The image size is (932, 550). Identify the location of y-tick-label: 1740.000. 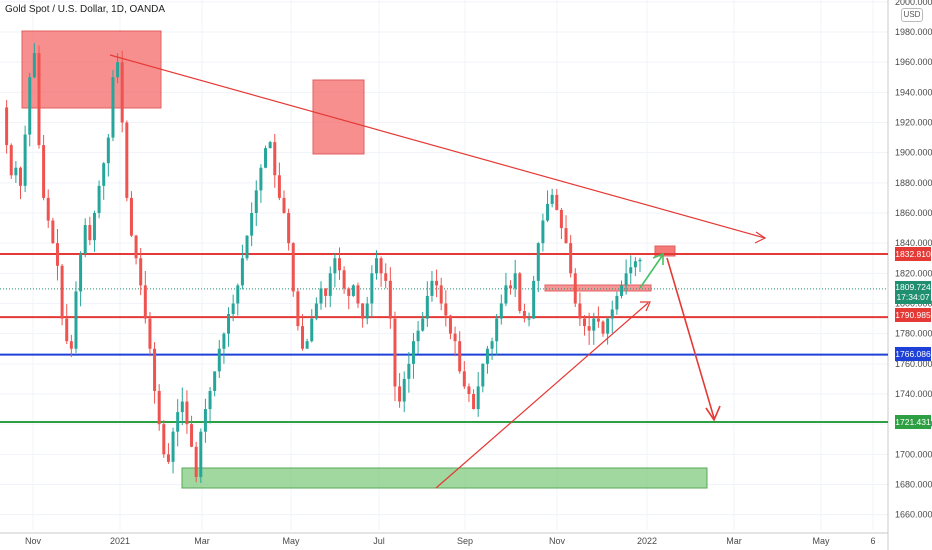
(913, 394).